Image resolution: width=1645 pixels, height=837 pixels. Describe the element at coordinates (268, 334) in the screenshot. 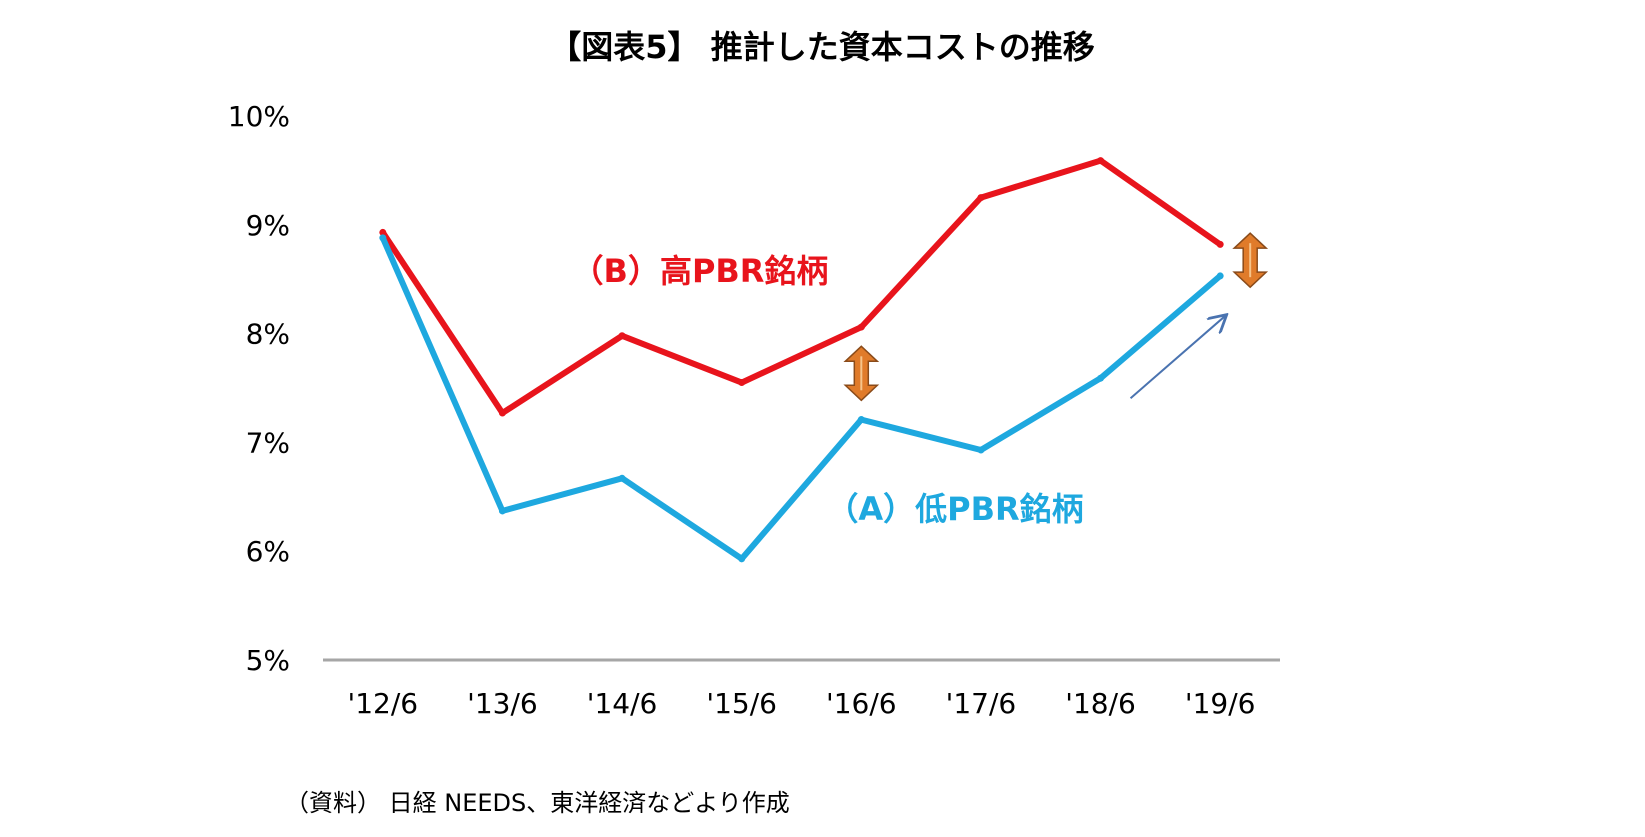

I see `y-tick-label: 8%` at that location.